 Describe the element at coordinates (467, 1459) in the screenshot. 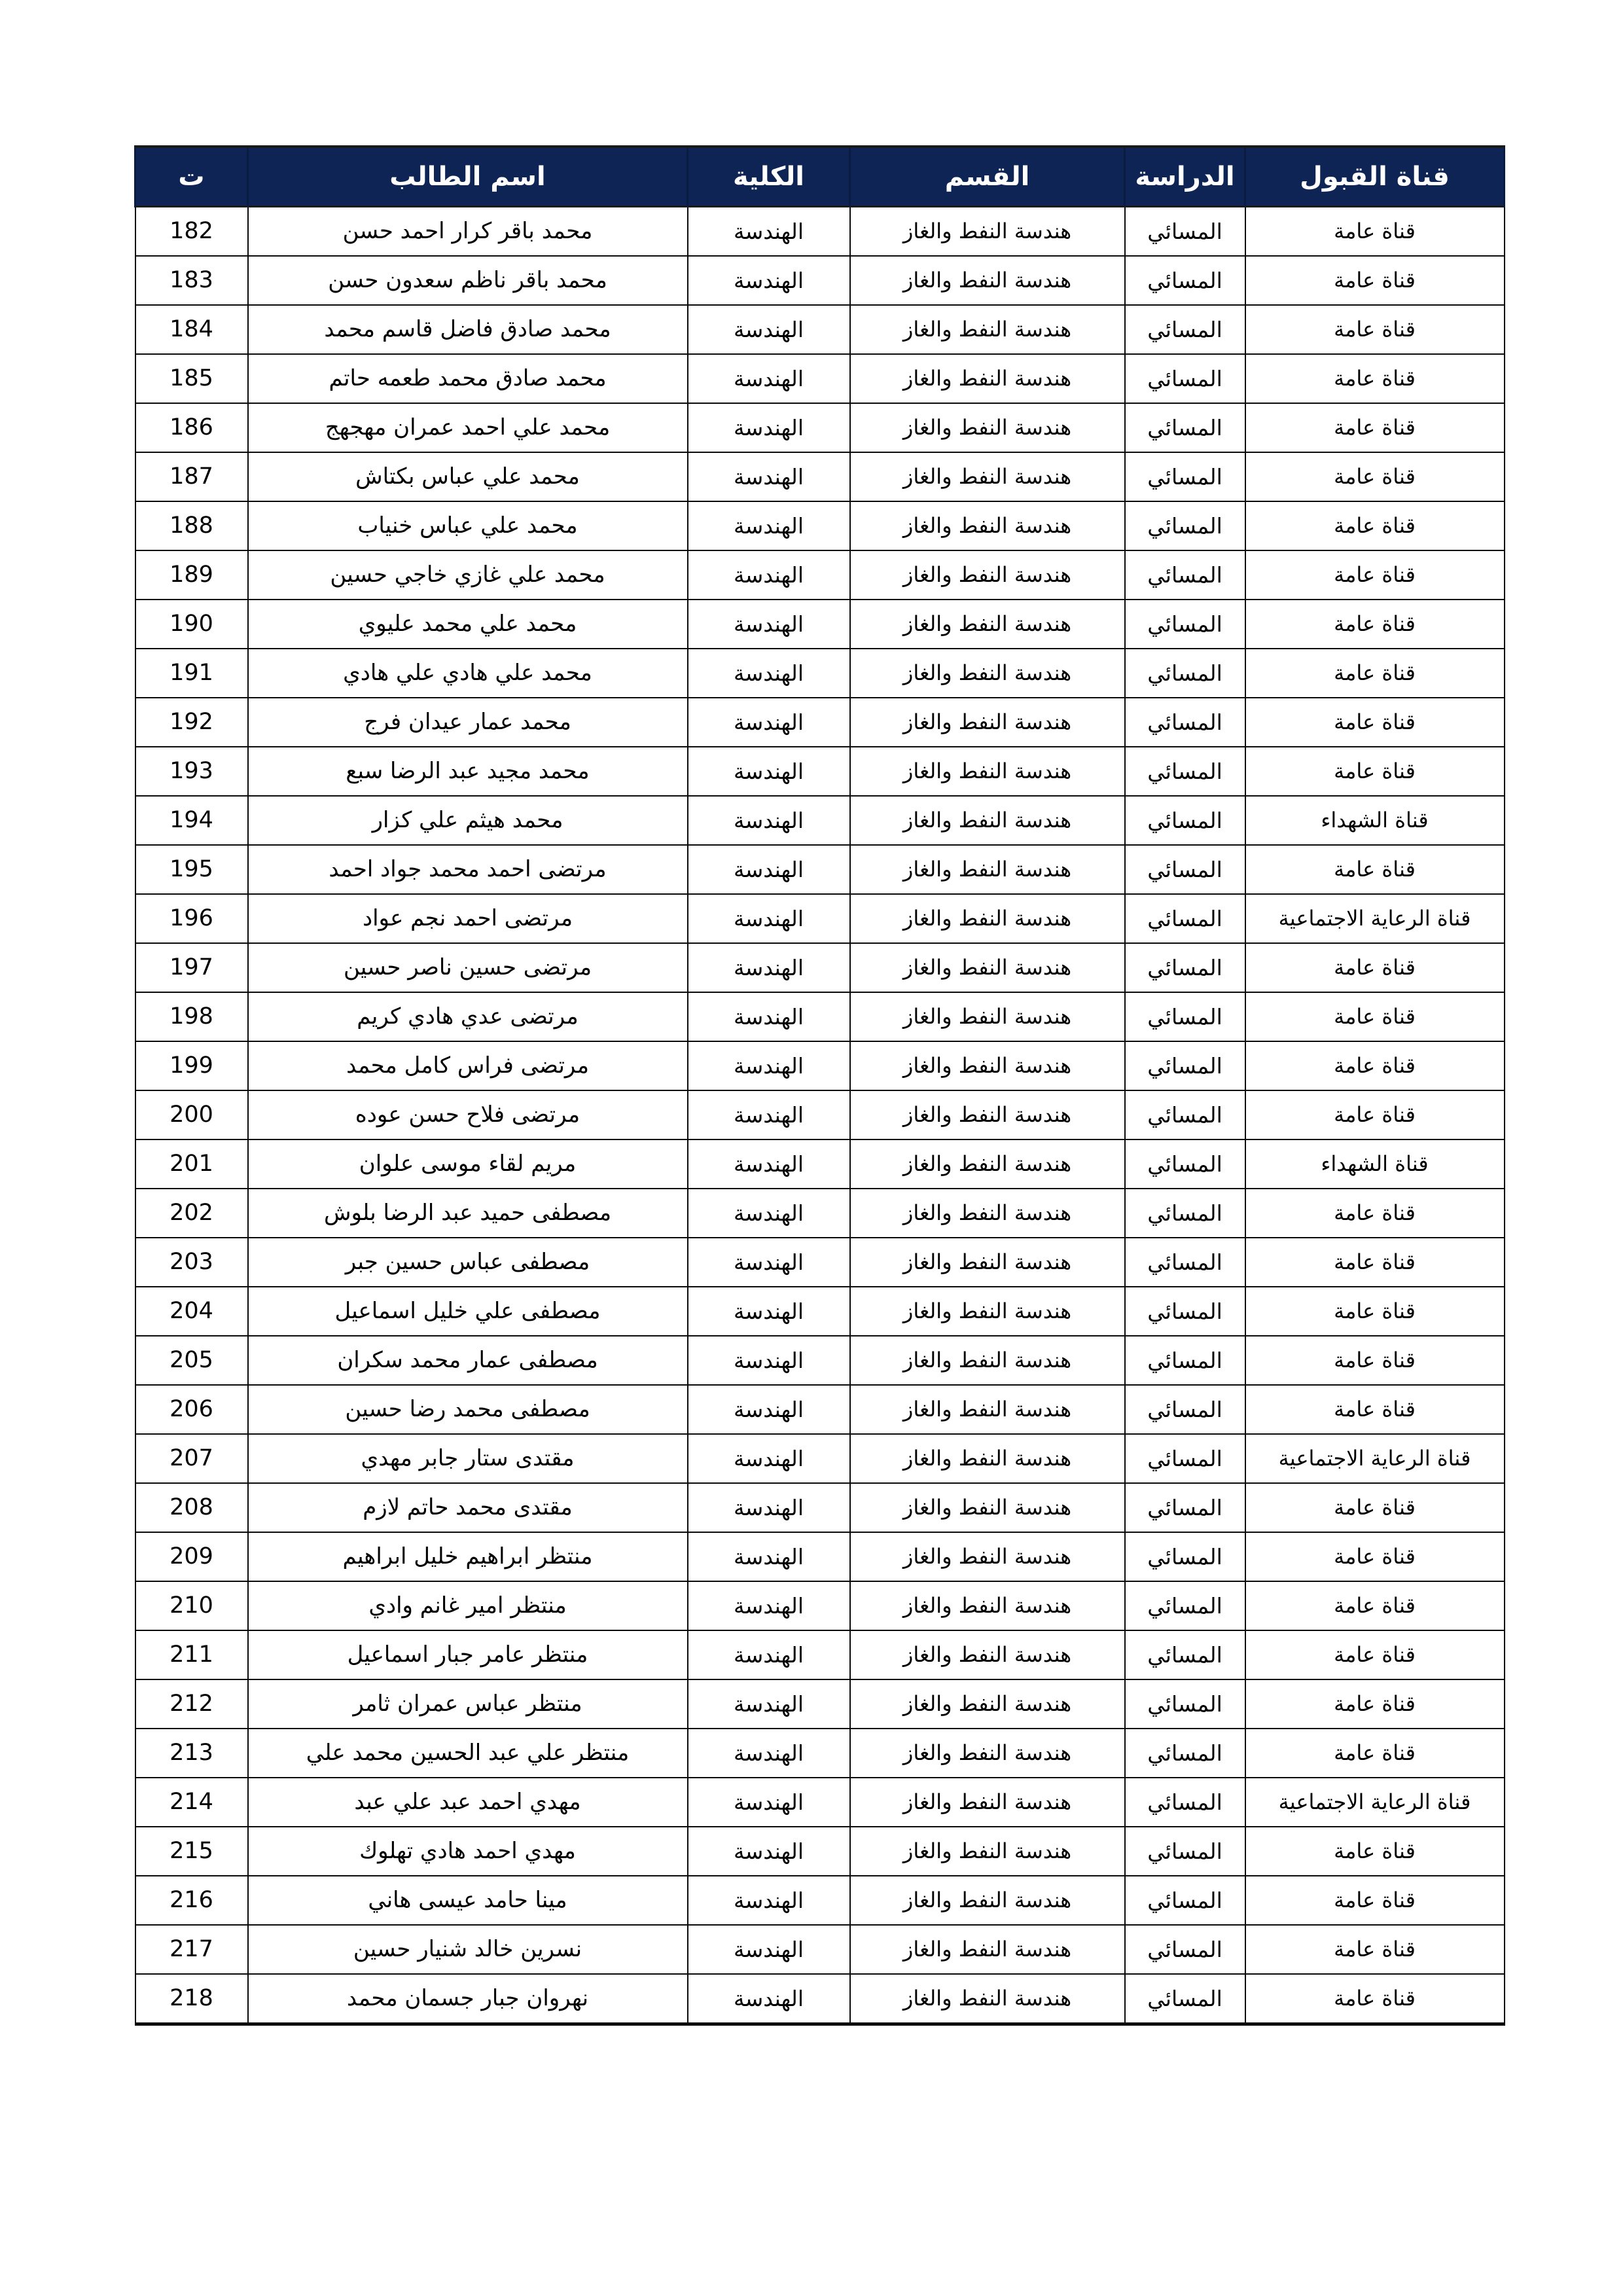

I see `cell-student-name: مقتدى ستار جابر مهدي` at that location.